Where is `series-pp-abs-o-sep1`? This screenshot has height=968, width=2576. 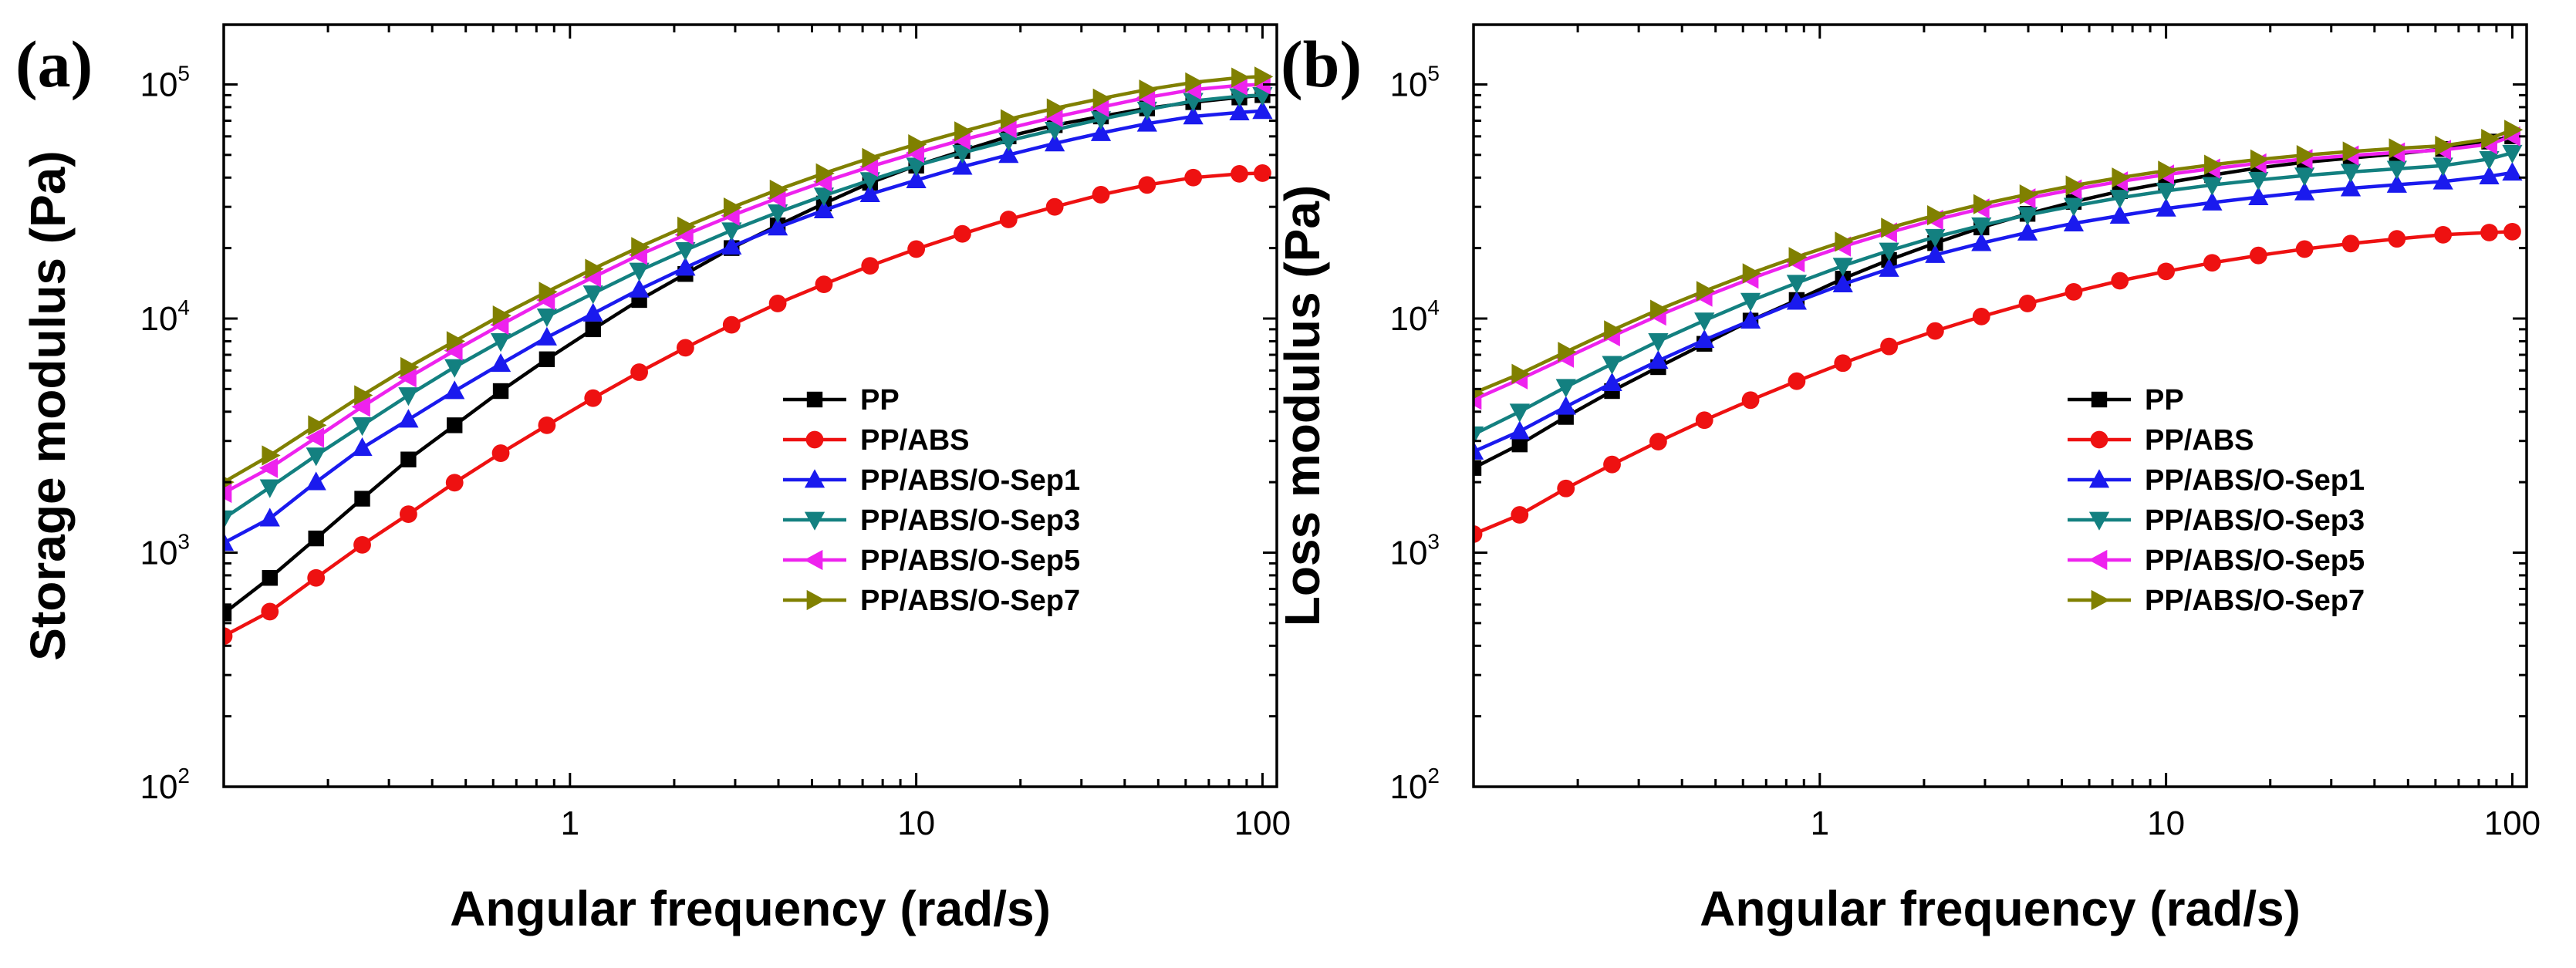
series-pp-abs-o-sep1 is located at coordinates (1999, 311).